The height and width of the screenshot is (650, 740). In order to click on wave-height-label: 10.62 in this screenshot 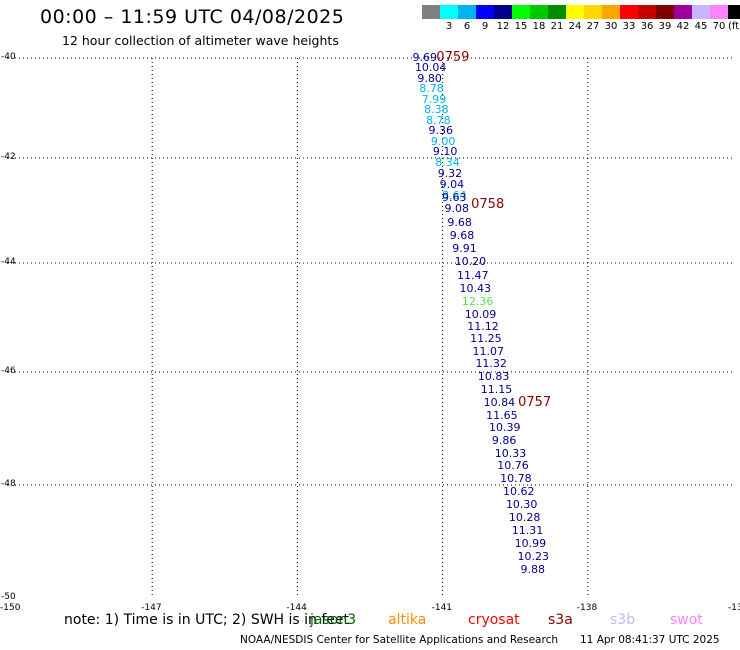, I will do `click(519, 492)`.